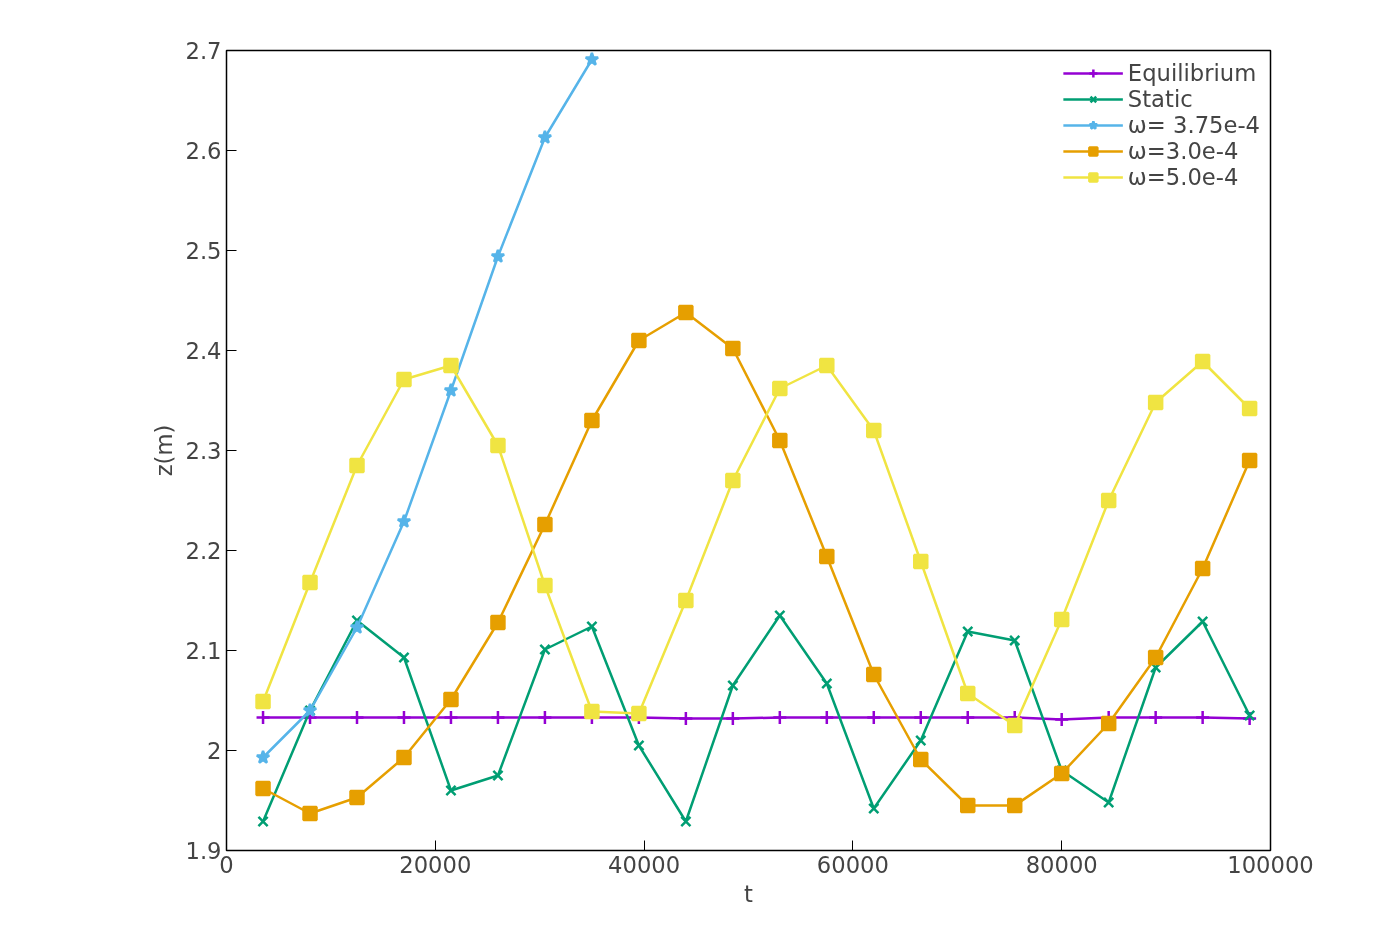 The width and height of the screenshot is (1376, 952). Describe the element at coordinates (1183, 177) in the screenshot. I see `legend-label: ω=5.0e-4` at that location.